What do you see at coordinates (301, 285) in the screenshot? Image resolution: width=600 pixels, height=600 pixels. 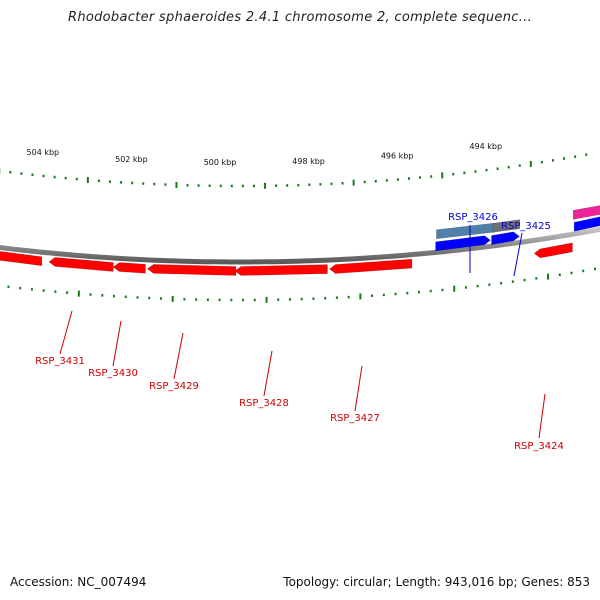 I see `inner-tick-row` at bounding box center [301, 285].